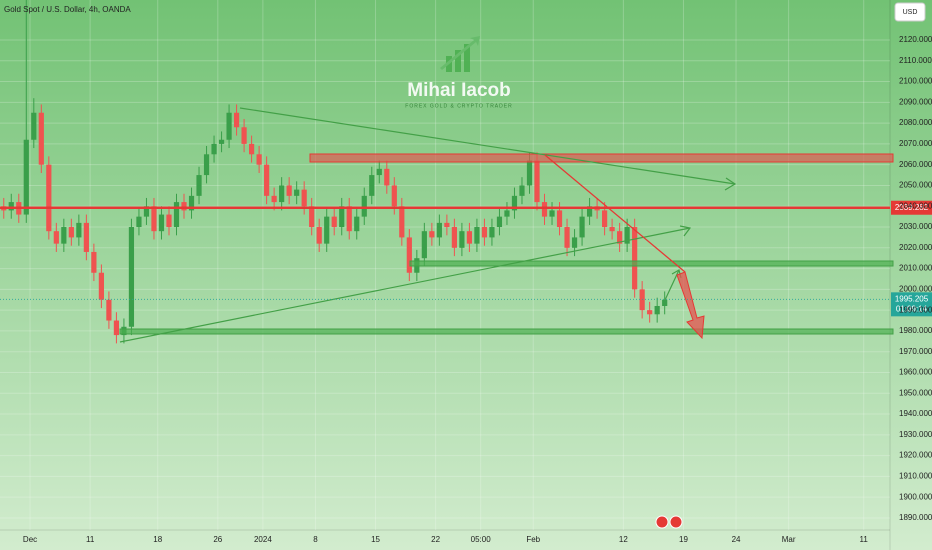 This screenshot has width=932, height=550. I want to click on y-tick-label: 1920.000, so click(915, 455).